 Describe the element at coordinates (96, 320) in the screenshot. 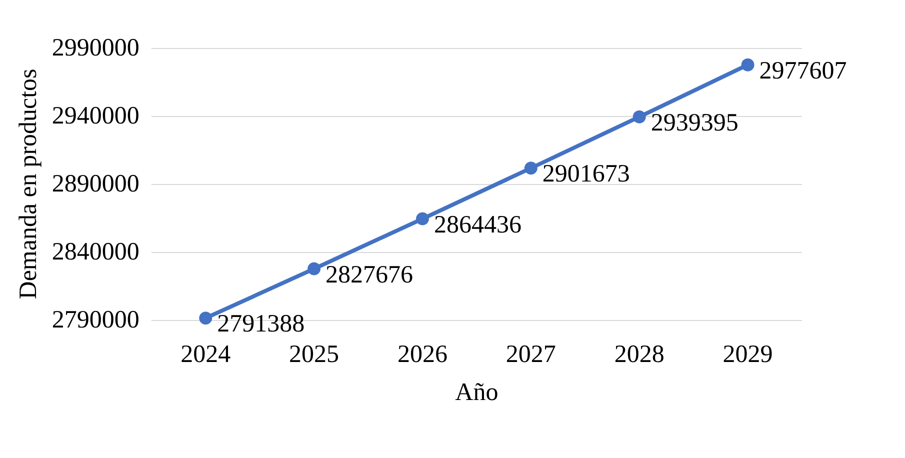

I see `y-tick-label: 2790000` at that location.